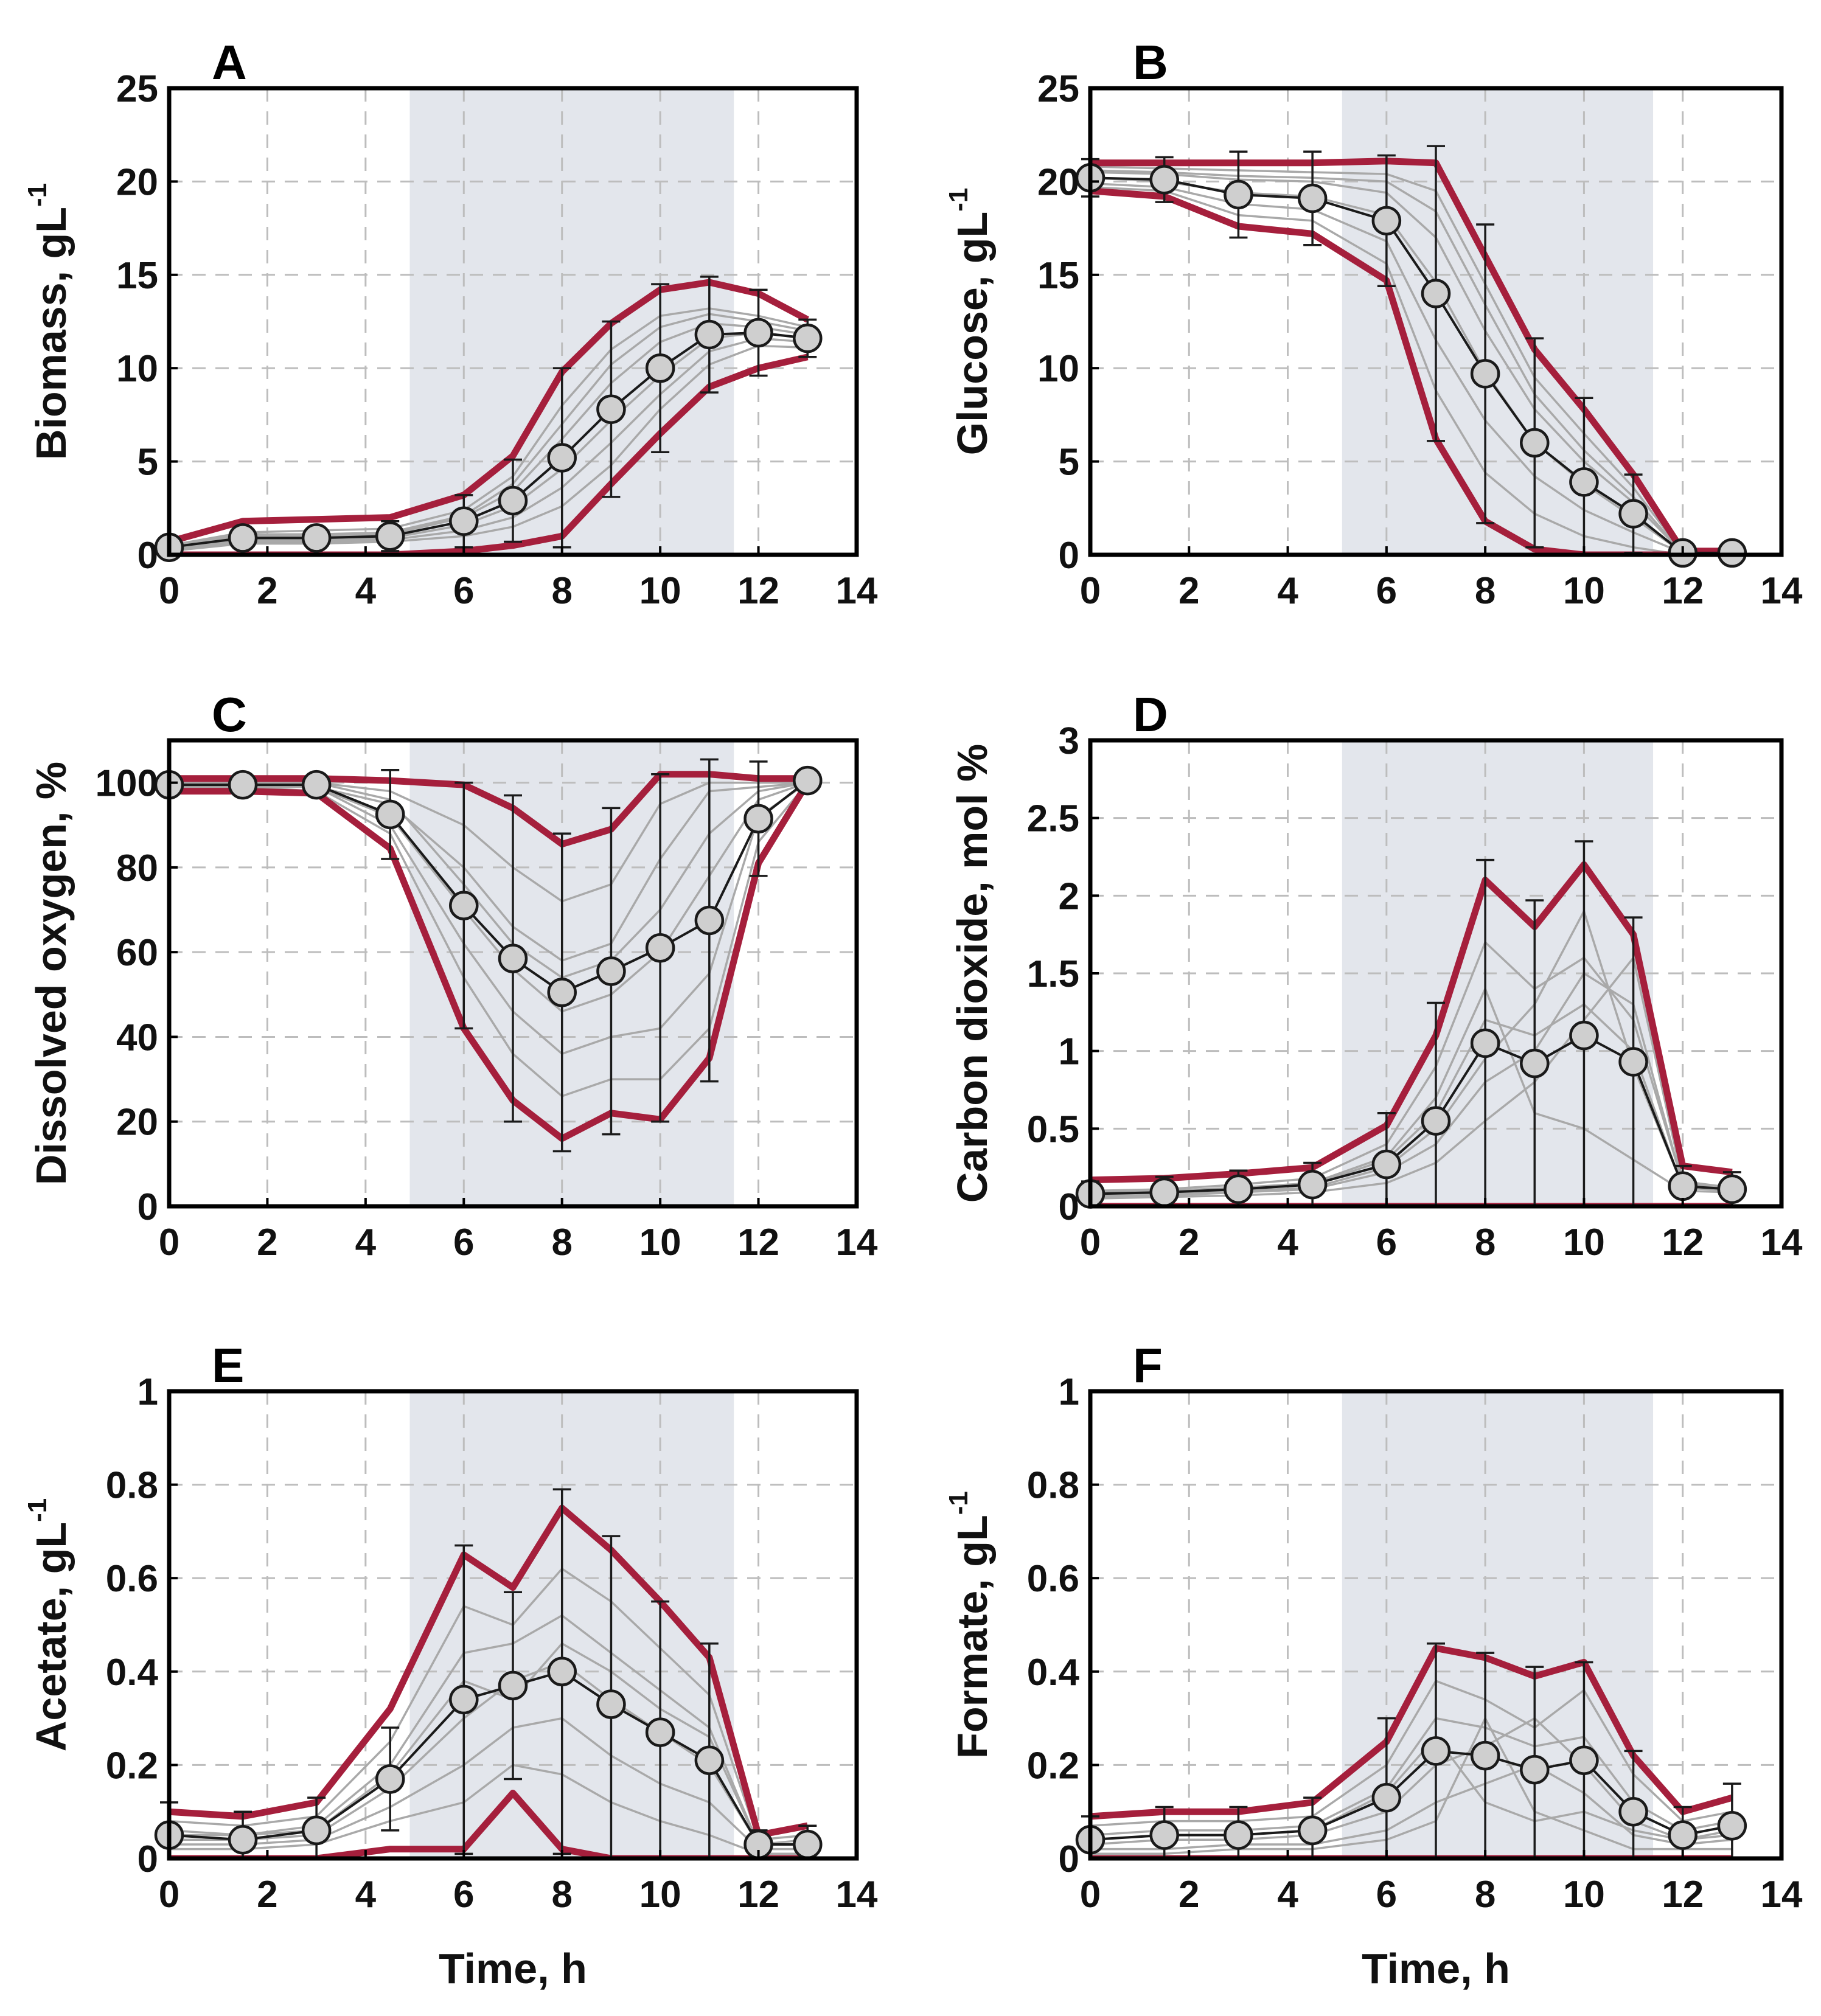  What do you see at coordinates (1053, 819) in the screenshot?
I see `y-tick-label: 2.5` at bounding box center [1053, 819].